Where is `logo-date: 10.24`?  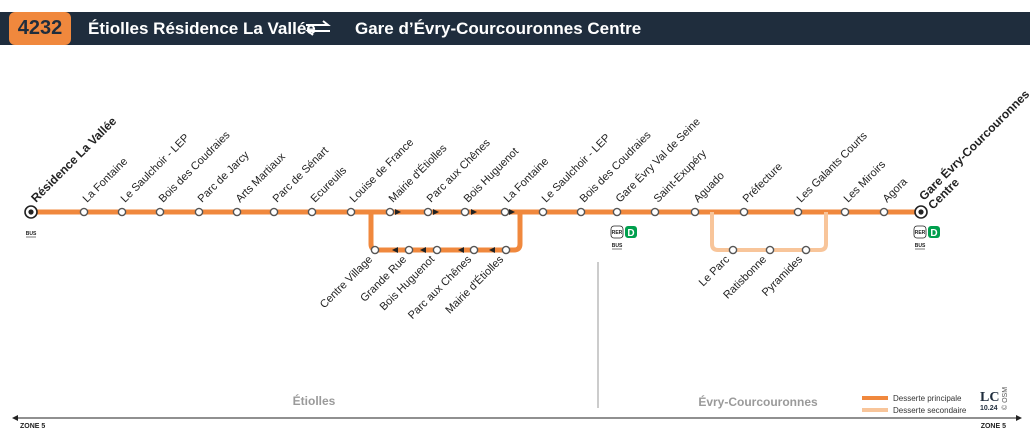
logo-date: 10.24 is located at coordinates (989, 408).